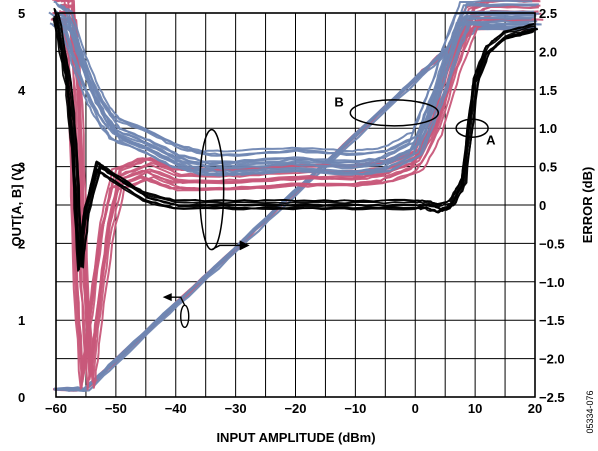 The image size is (598, 451). What do you see at coordinates (355, 408) in the screenshot?
I see `x-tick-label: −10` at bounding box center [355, 408].